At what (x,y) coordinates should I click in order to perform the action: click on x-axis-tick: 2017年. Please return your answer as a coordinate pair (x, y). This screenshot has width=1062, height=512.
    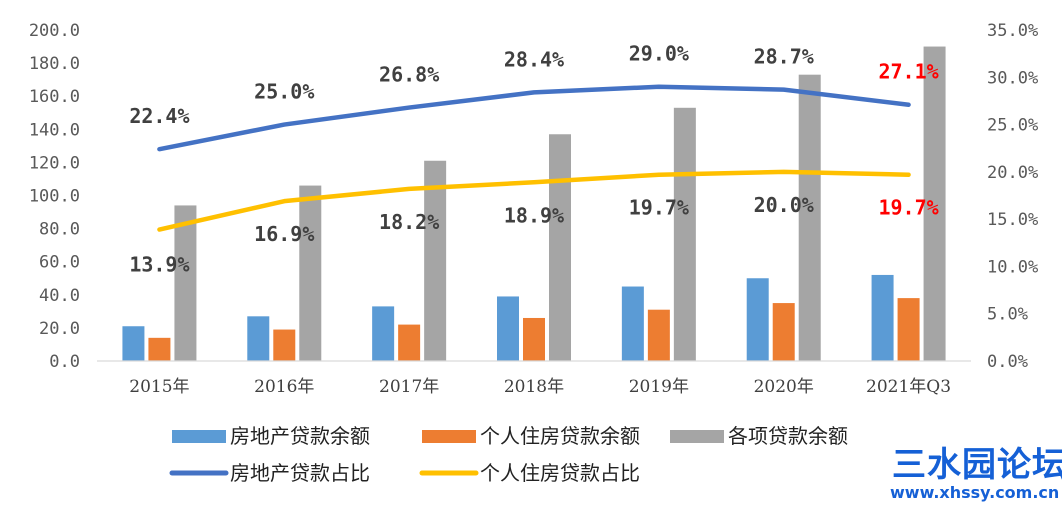
    Looking at the image, I should click on (409, 387).